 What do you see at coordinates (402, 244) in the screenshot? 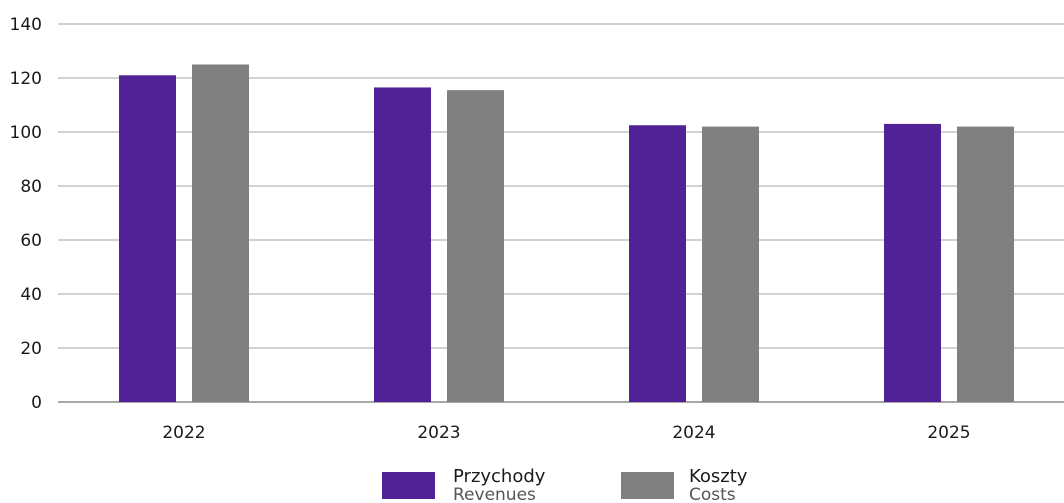
I see `bar-przychody-2023` at bounding box center [402, 244].